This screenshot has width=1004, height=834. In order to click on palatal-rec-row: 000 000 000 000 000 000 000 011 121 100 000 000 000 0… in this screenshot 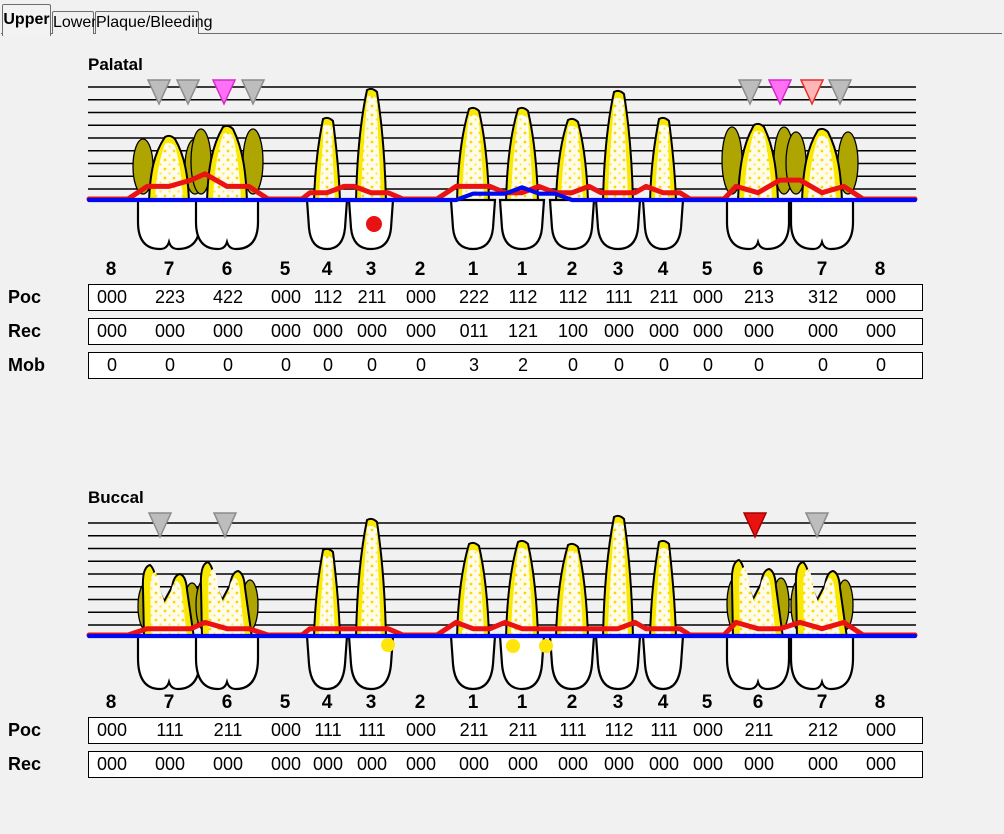, I will do `click(505, 331)`.